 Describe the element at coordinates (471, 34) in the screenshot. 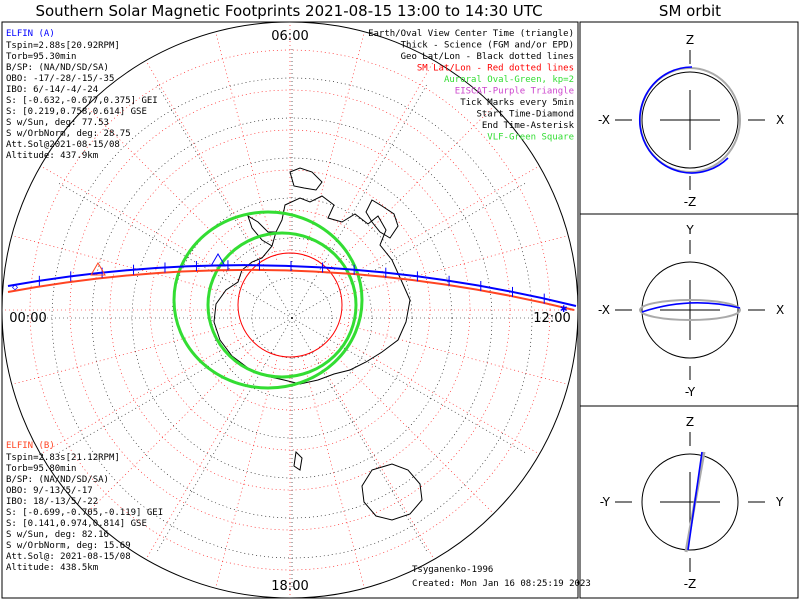

I see `legend-entry: Earth/Oval View Center Time (triangle)` at that location.